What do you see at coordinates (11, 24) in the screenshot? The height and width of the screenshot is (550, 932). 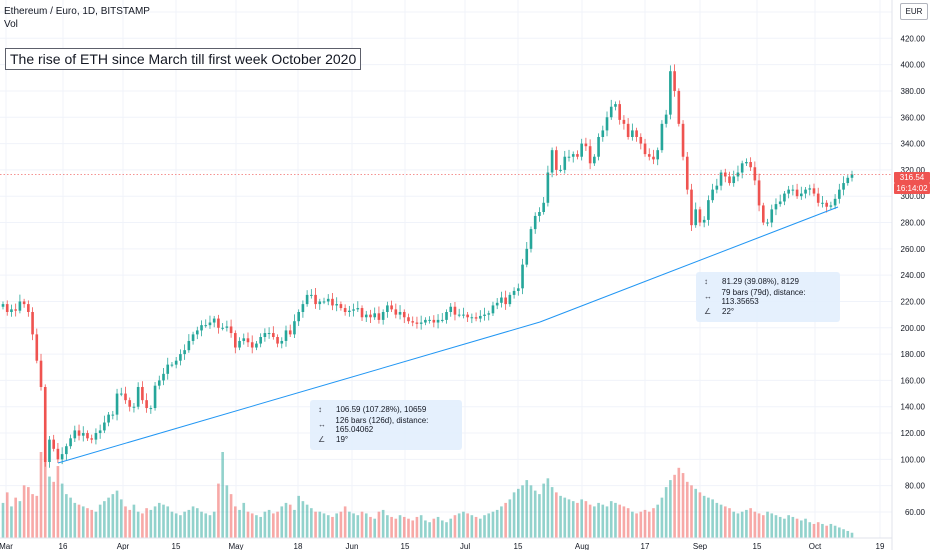 I see `volume-indicator-label: Vol` at bounding box center [11, 24].